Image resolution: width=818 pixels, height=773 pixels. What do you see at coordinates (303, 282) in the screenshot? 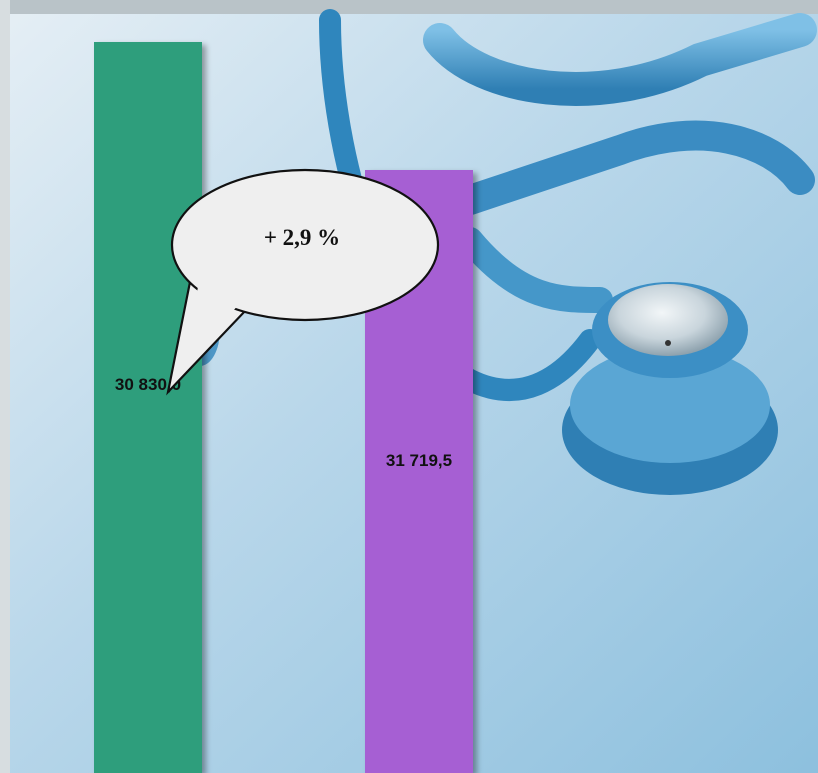
I see `callout-bubble: + 2,9 %` at bounding box center [303, 282].